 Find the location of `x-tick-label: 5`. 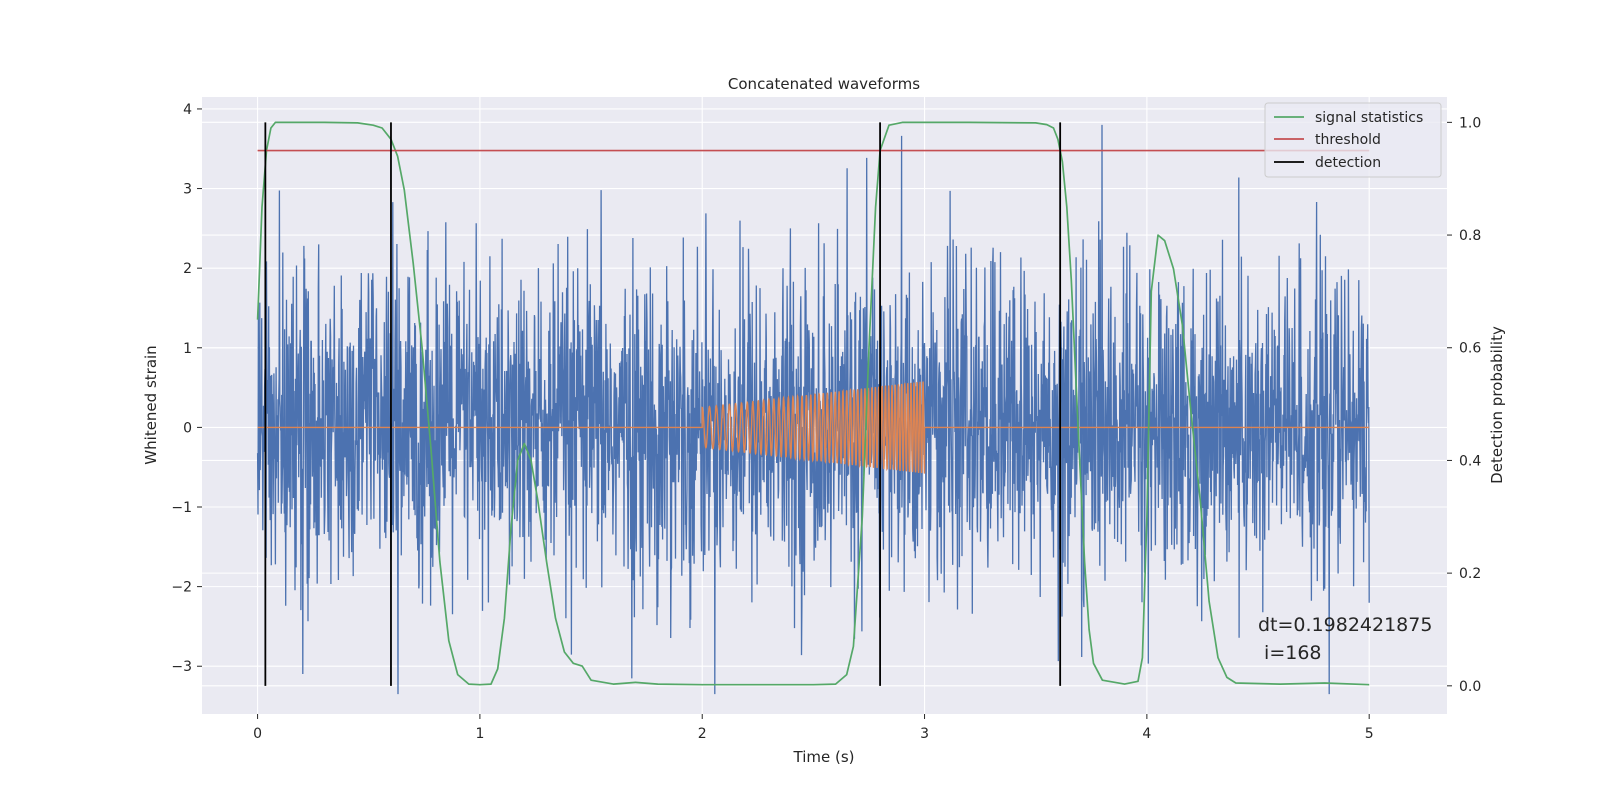

x-tick-label: 5 is located at coordinates (1369, 734).